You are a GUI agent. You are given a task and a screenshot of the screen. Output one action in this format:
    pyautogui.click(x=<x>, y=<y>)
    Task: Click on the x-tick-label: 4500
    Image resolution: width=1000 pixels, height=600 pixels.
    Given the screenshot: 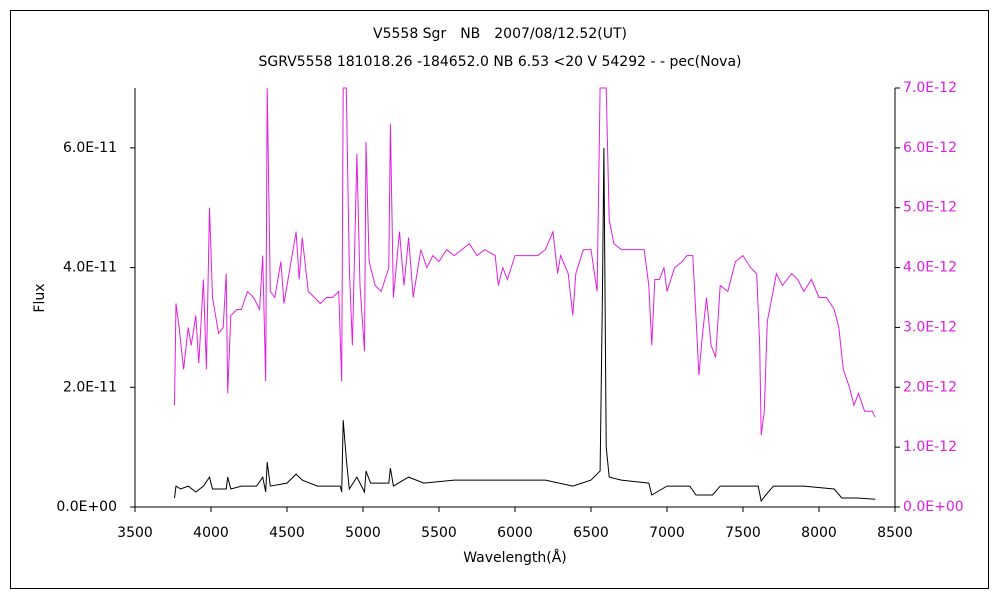 What is the action you would take?
    pyautogui.click(x=287, y=533)
    